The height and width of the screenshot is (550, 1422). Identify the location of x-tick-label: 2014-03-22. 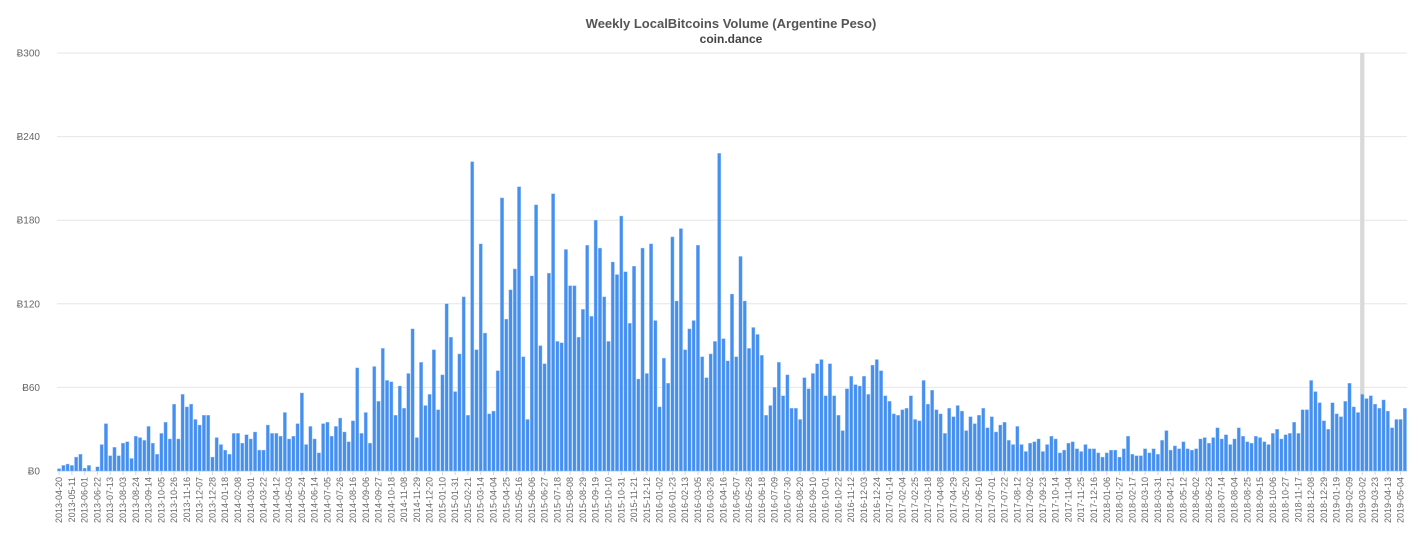
(264, 500).